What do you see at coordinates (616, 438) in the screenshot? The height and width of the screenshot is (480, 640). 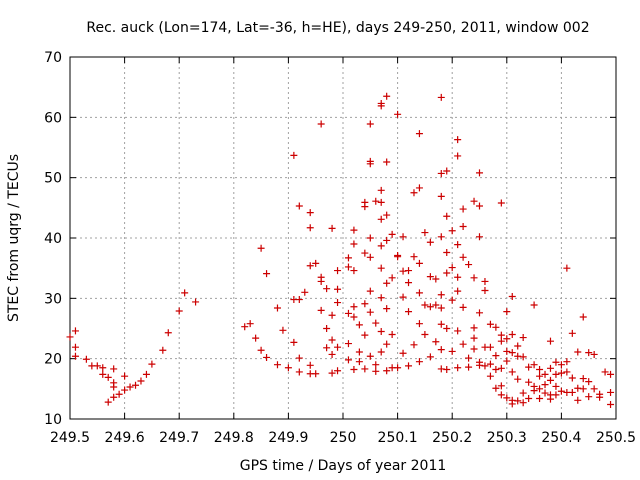 I see `x-tick-label: 250.5` at bounding box center [616, 438].